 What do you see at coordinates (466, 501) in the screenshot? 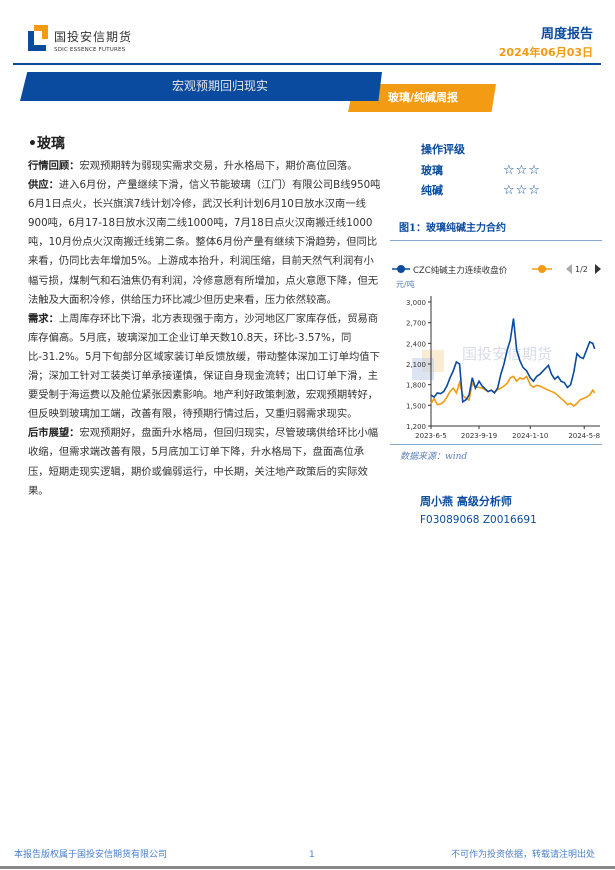
I see `author: 周小燕 高级分析师` at bounding box center [466, 501].